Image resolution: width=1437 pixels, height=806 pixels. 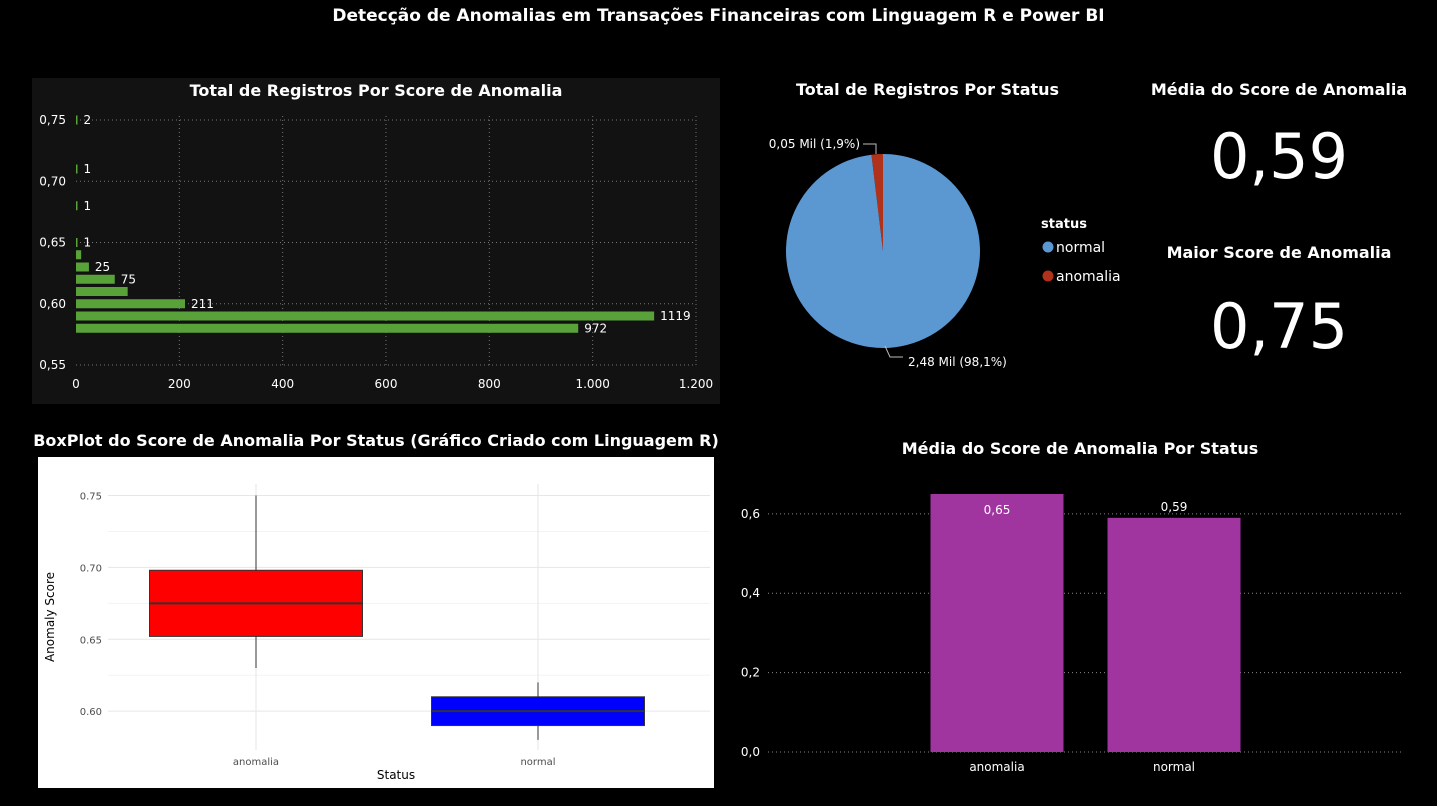 I want to click on vbar-x-tick-label: anomalia, so click(x=996, y=767).